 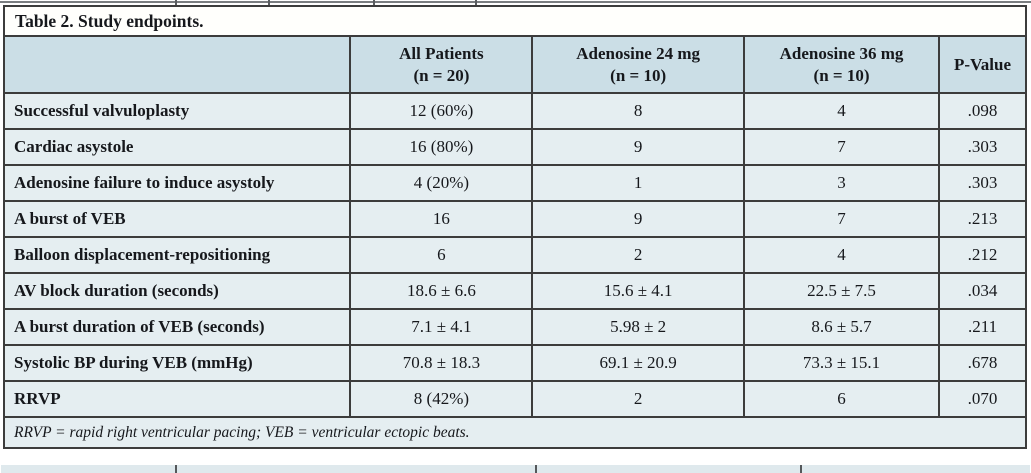 I want to click on header-line1: Adenosine 36 mg, so click(x=841, y=53).